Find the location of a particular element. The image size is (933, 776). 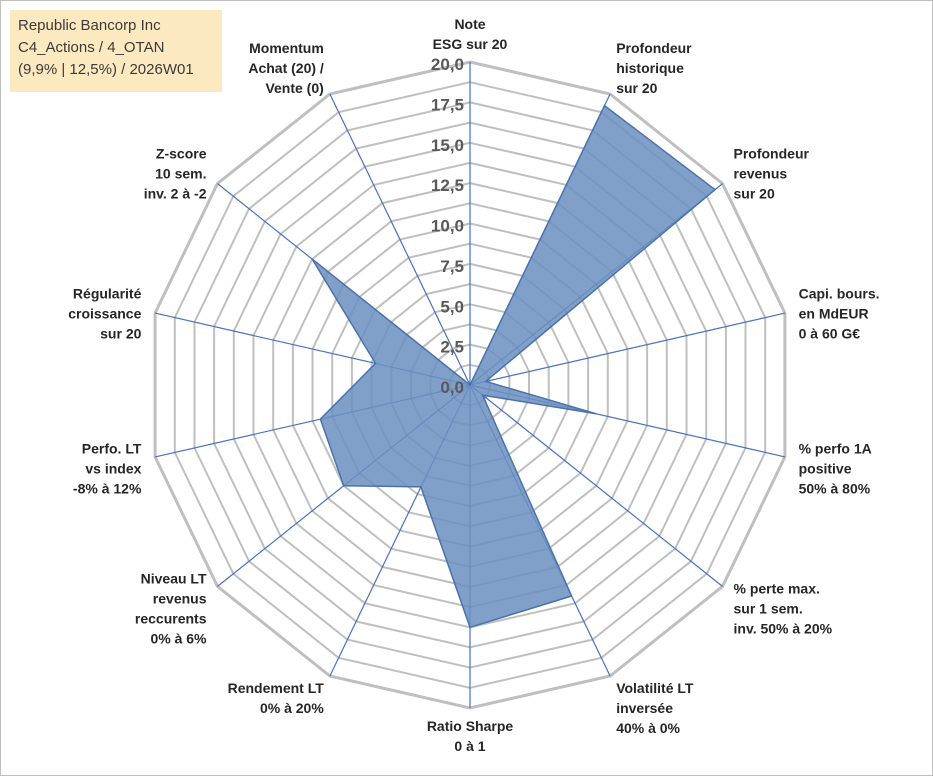

radial-tick-labels: 0,0 2,5 5,0 7,5 10,0 12,5 15,0 17,5 20,0 is located at coordinates (447, 226).